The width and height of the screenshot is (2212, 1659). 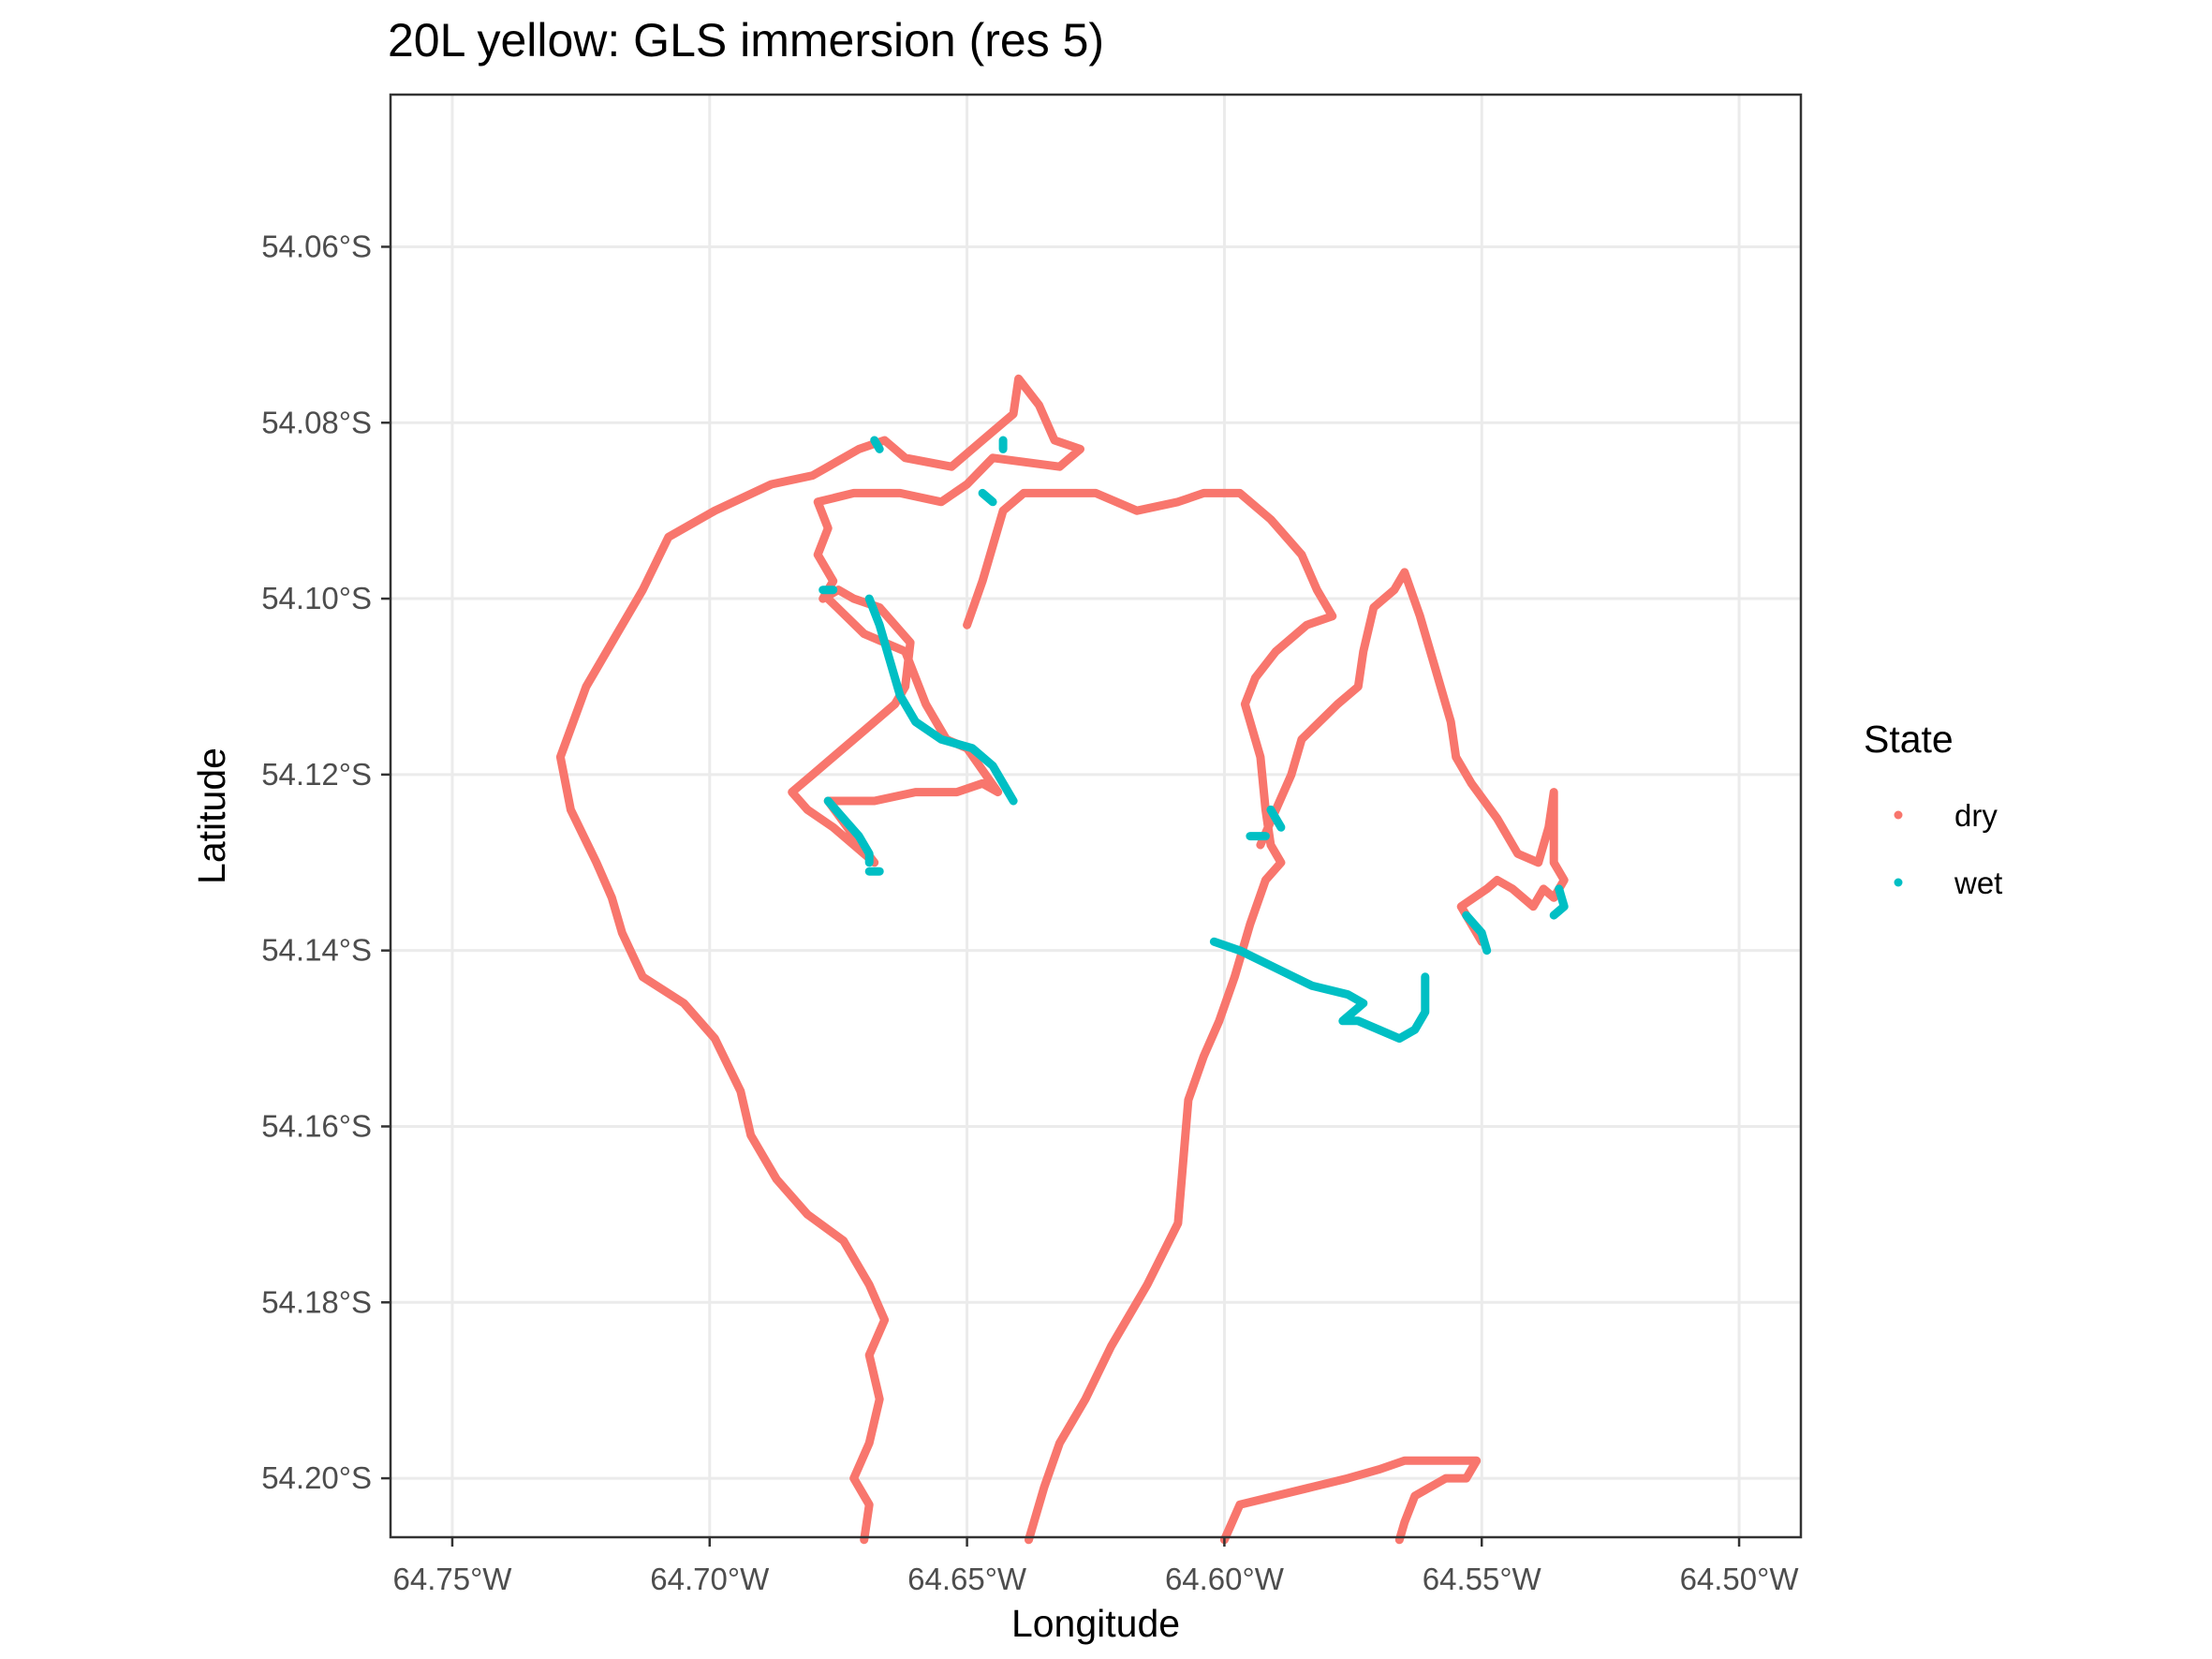 What do you see at coordinates (212, 816) in the screenshot?
I see `y-axis-title: Latitude` at bounding box center [212, 816].